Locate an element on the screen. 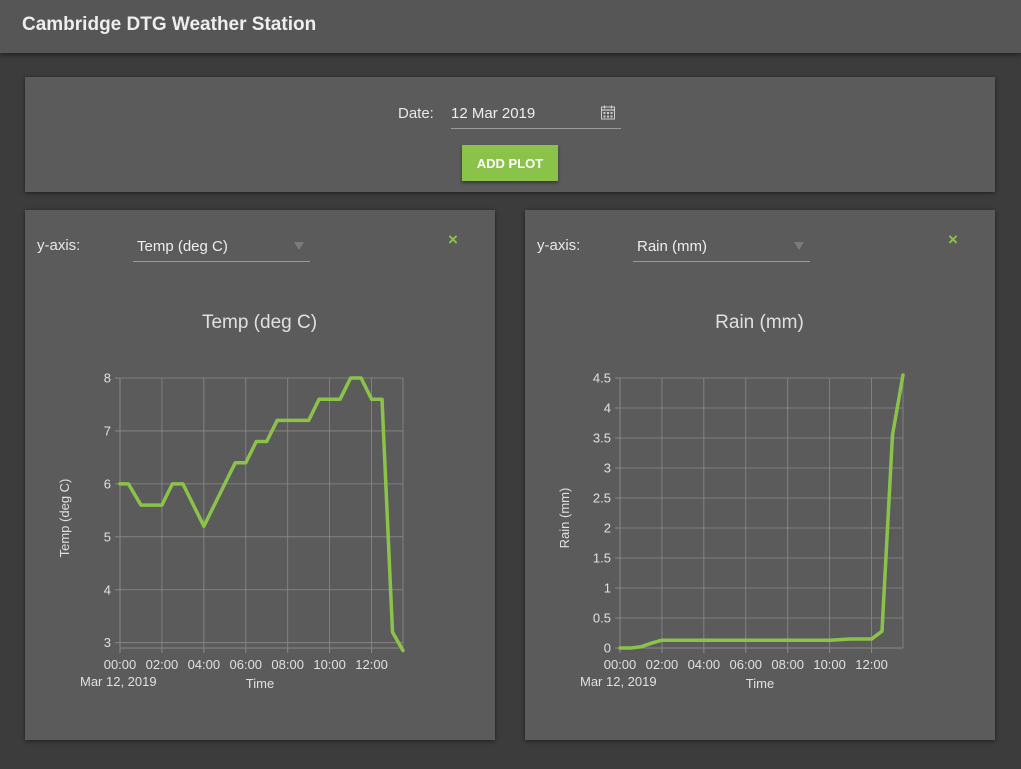 The height and width of the screenshot is (769, 1021). y-axis-select: Rain (mm) is located at coordinates (721, 247).